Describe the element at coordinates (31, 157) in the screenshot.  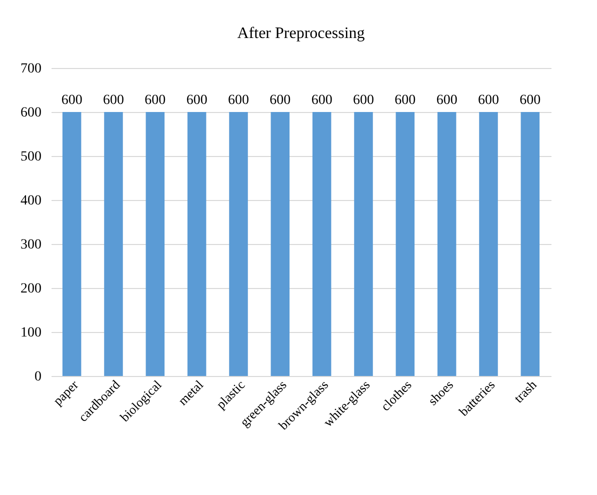
I see `y-tick-label: 500` at that location.